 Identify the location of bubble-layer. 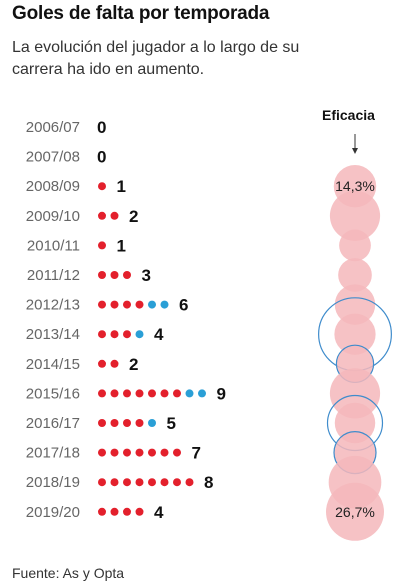
(355, 352).